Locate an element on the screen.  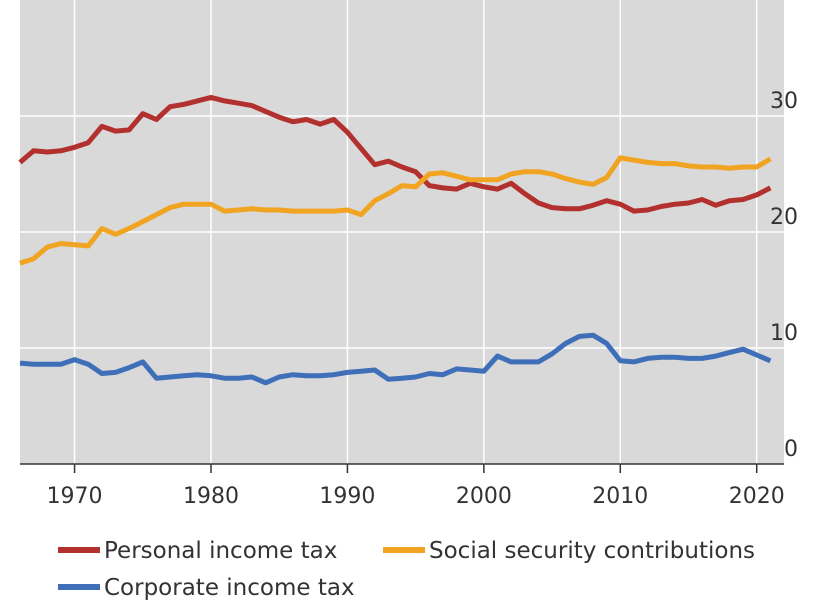
legend-label-social-security-contributions: Social security contributions is located at coordinates (592, 551).